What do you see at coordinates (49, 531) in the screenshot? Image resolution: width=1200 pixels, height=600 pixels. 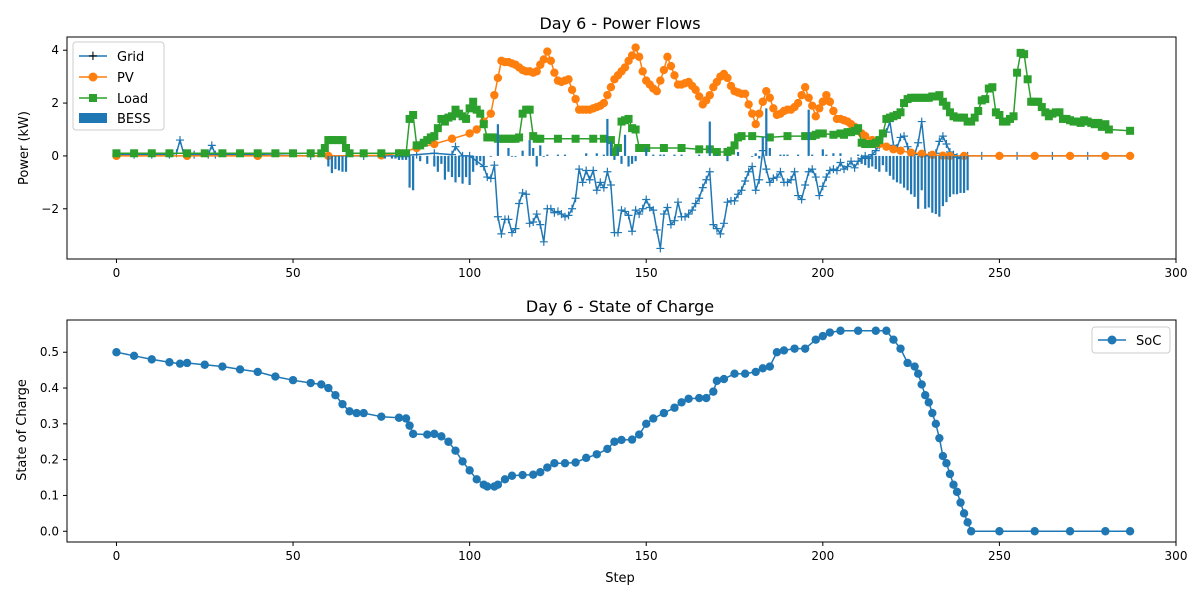 I see `state-of-charge-y-tick-label: 0.0` at bounding box center [49, 531].